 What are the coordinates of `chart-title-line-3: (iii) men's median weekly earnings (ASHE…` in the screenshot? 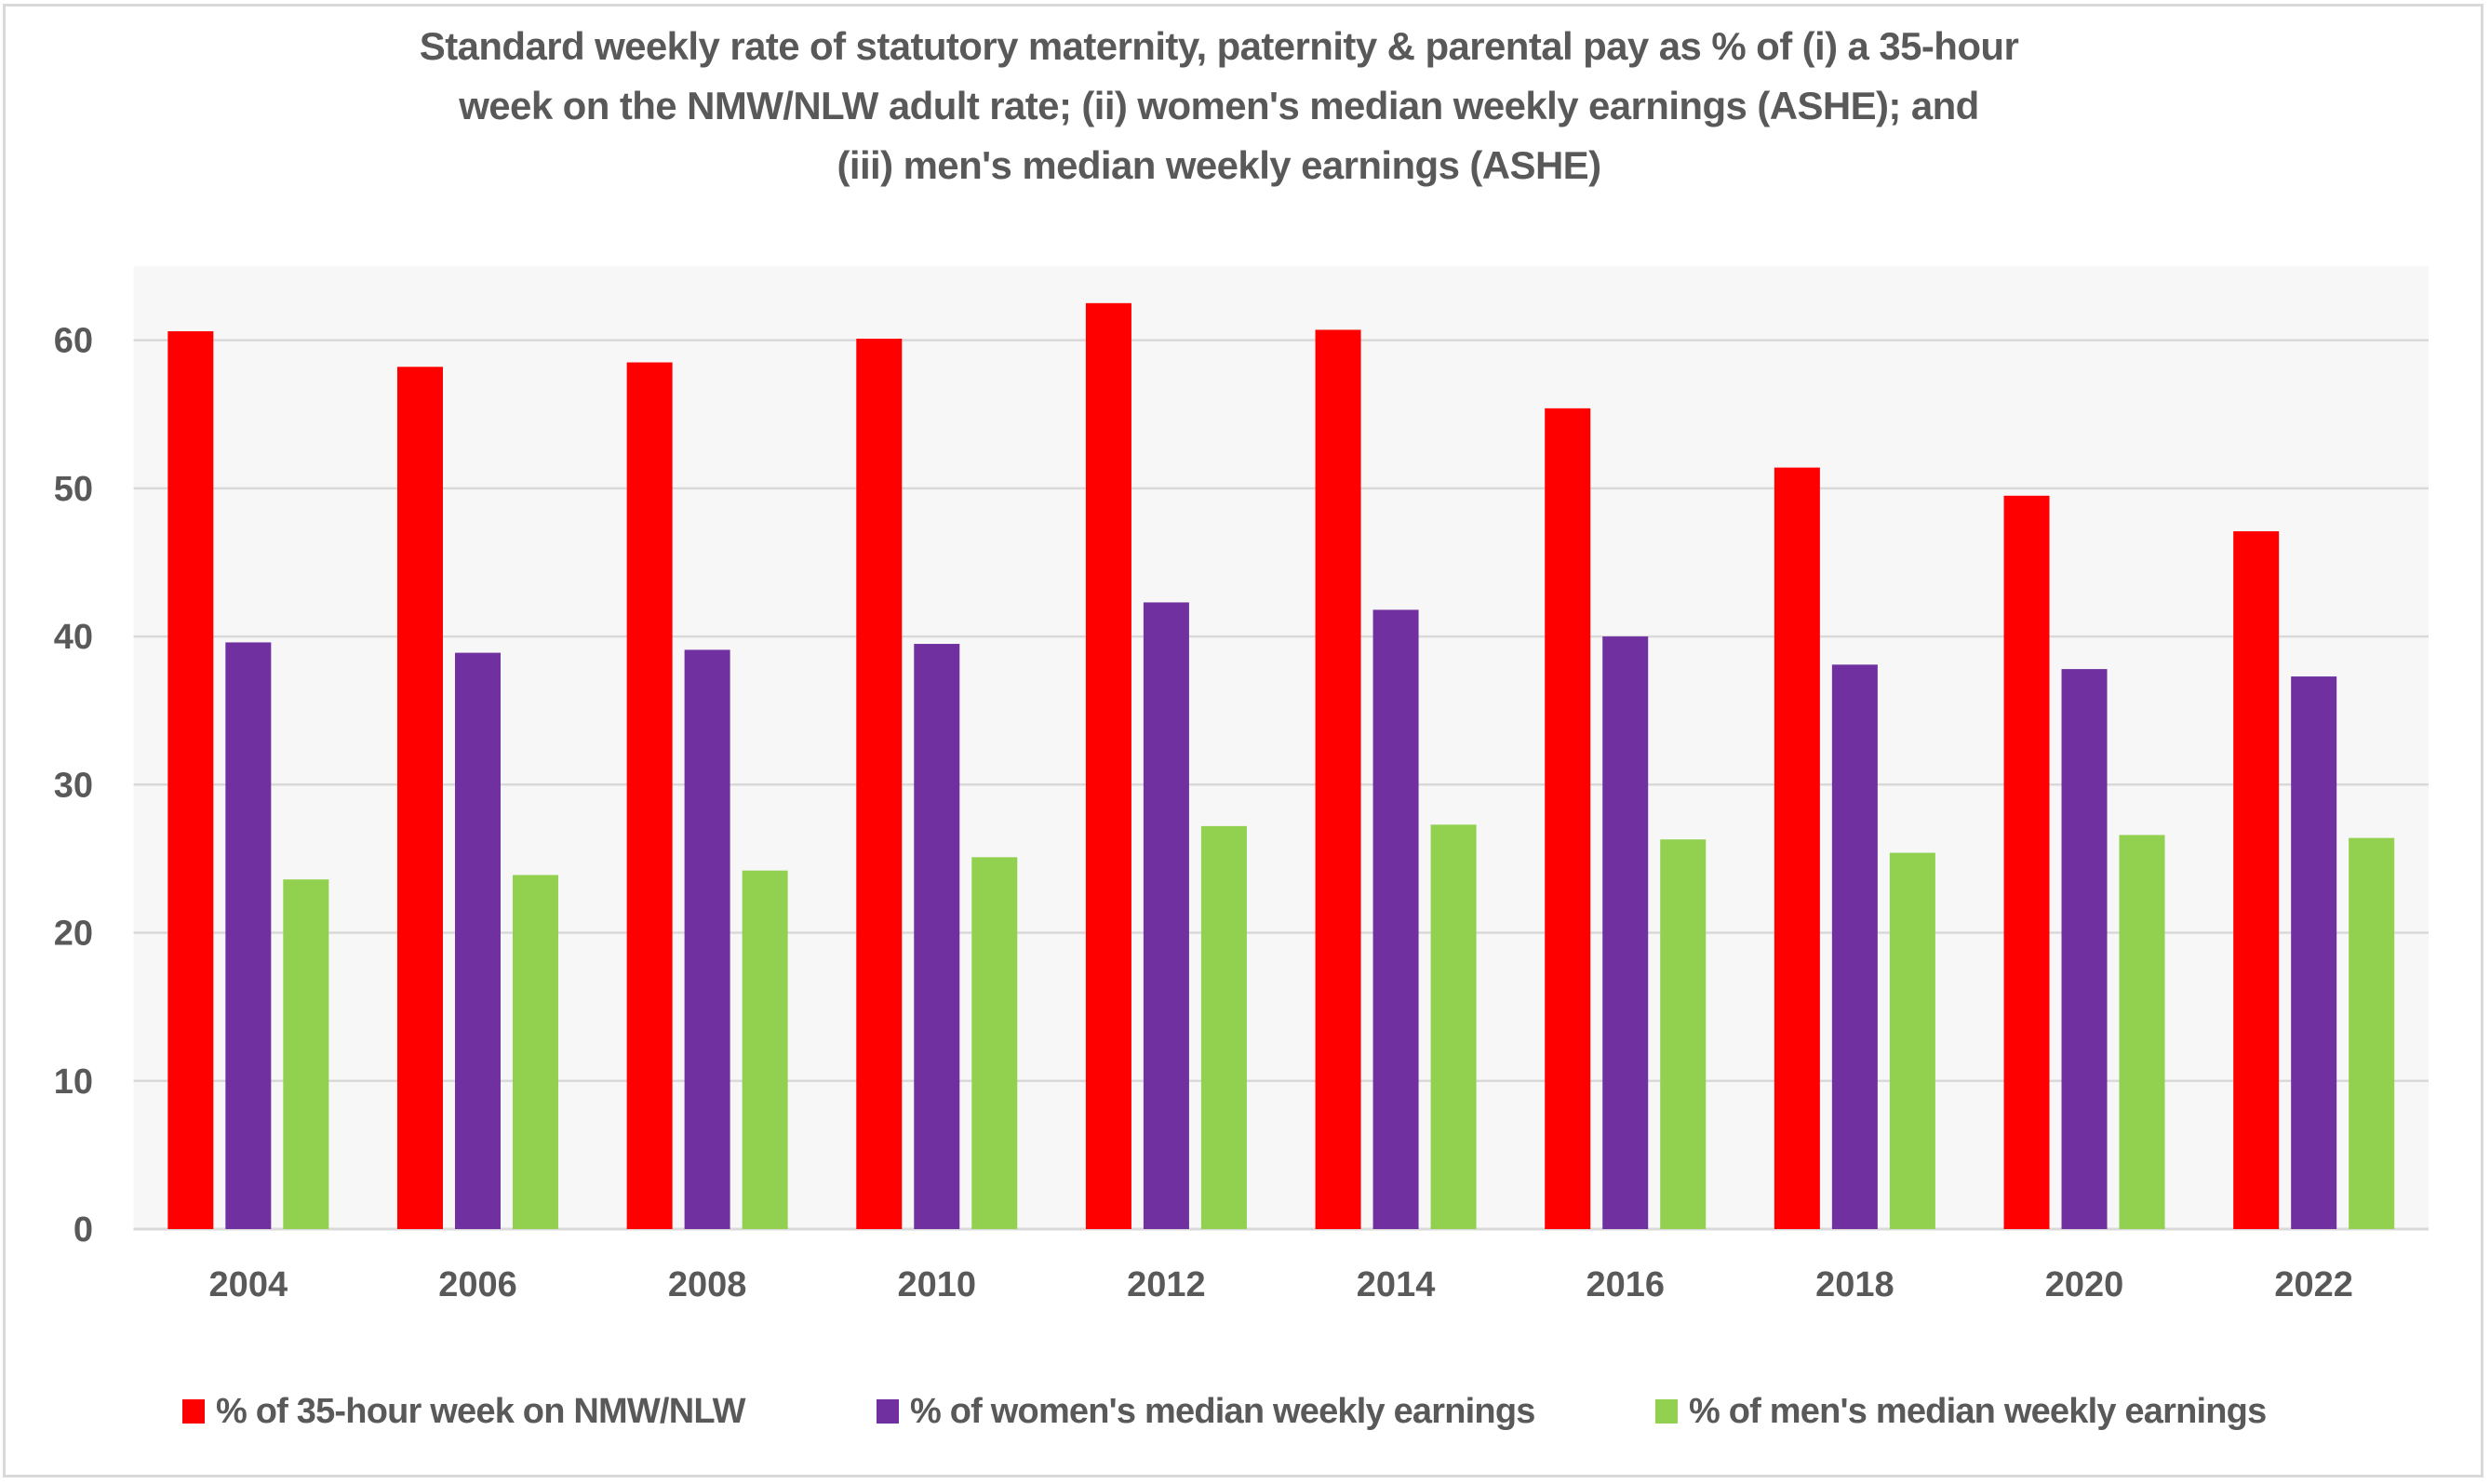 It's located at (1219, 165).